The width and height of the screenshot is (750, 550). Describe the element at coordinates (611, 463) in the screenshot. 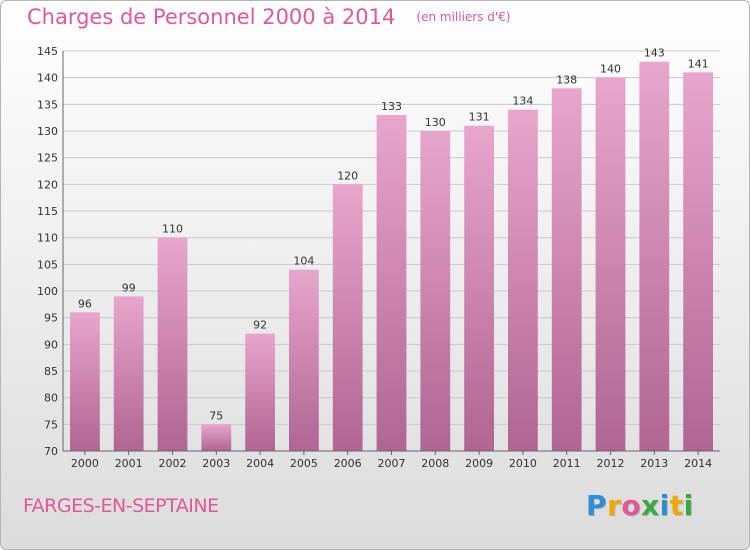

I see `x-tick-label: 2012` at that location.